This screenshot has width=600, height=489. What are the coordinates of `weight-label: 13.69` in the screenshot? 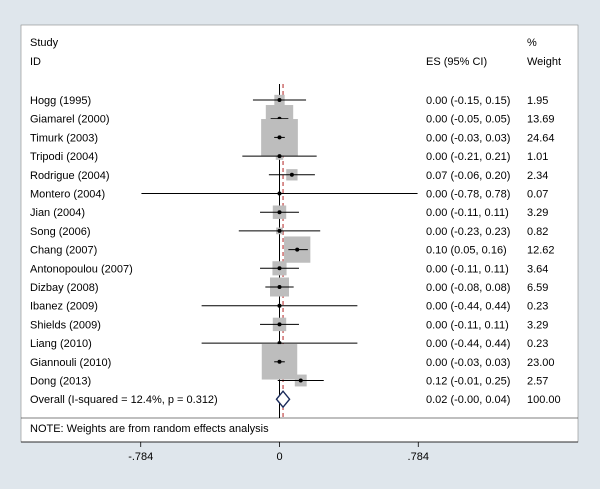 It's located at (541, 120).